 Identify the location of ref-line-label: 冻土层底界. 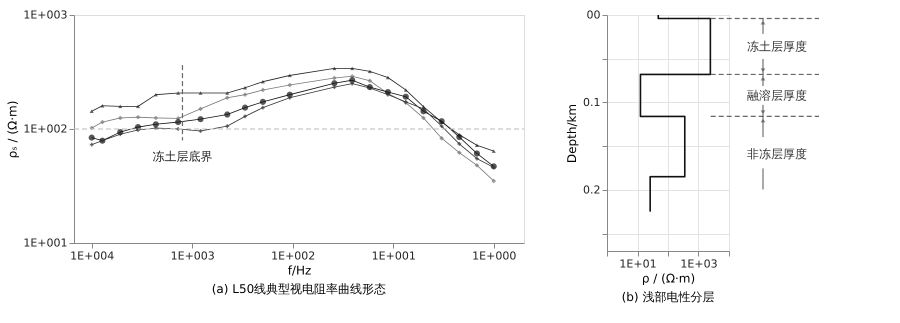
(182, 156).